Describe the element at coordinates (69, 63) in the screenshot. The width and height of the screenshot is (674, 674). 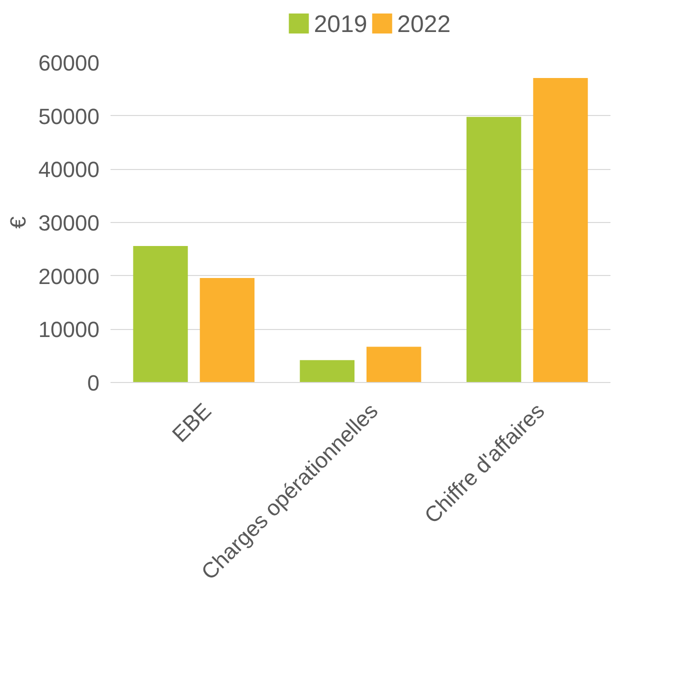
I see `y-tick-label: 60000` at that location.